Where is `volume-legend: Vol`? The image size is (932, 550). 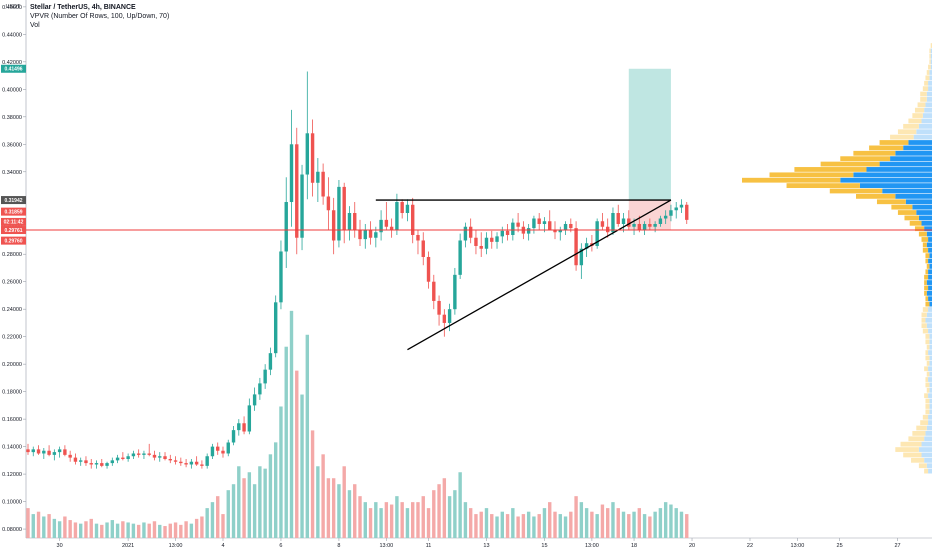 volume-legend: Vol is located at coordinates (35, 25).